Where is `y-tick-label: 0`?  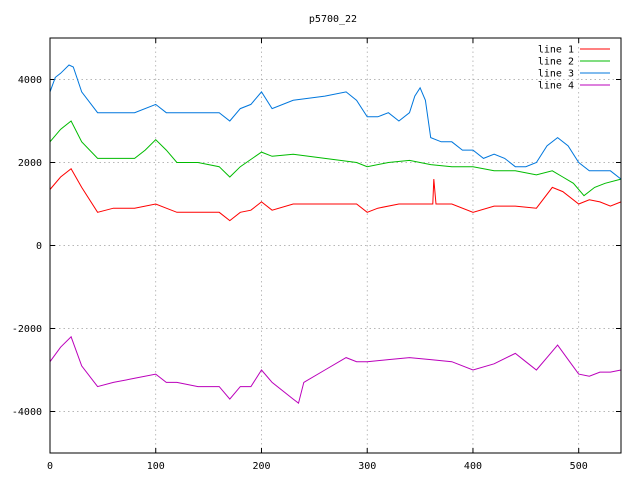 y-tick-label: 0 is located at coordinates (39, 246).